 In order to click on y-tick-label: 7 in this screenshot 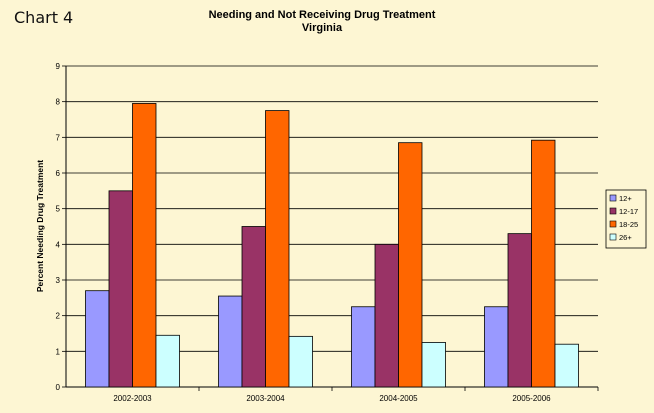, I will do `click(58, 137)`.